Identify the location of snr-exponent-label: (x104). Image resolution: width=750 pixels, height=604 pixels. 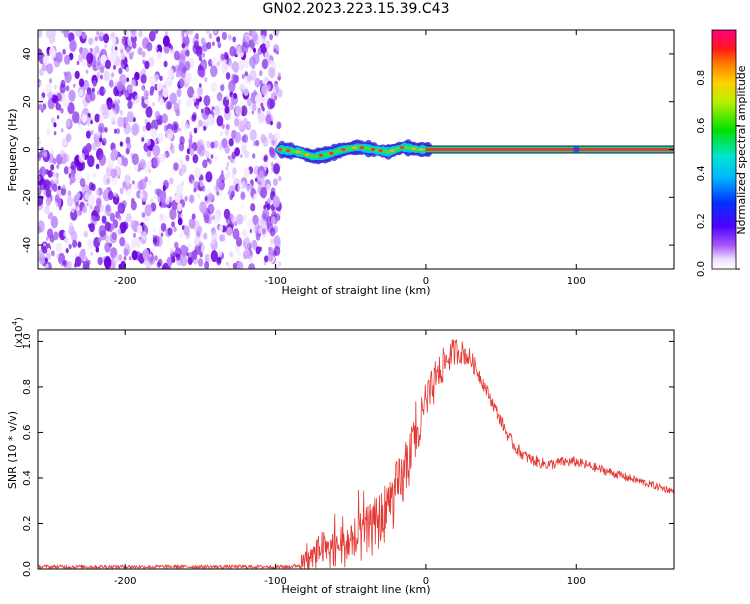
(18, 332).